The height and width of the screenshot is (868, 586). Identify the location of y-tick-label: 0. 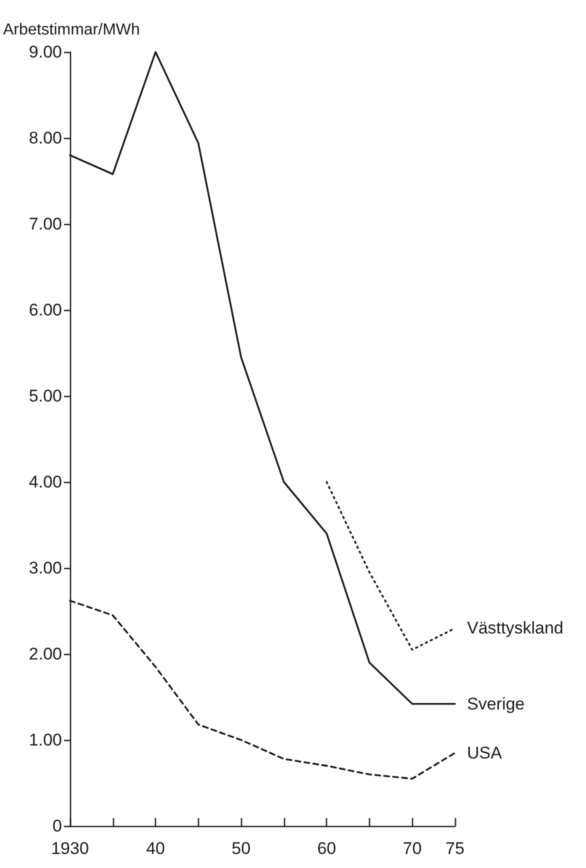
(57, 826).